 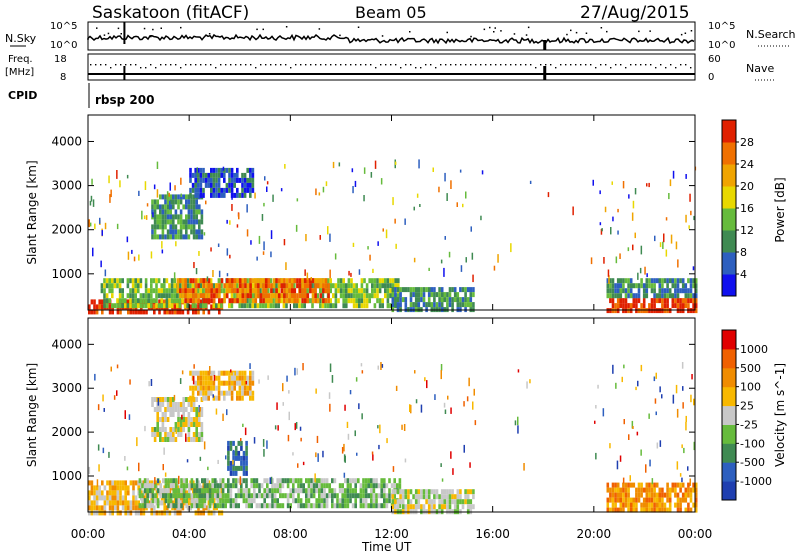 I want to click on time-tick-label: 00:00, so click(x=695, y=534).